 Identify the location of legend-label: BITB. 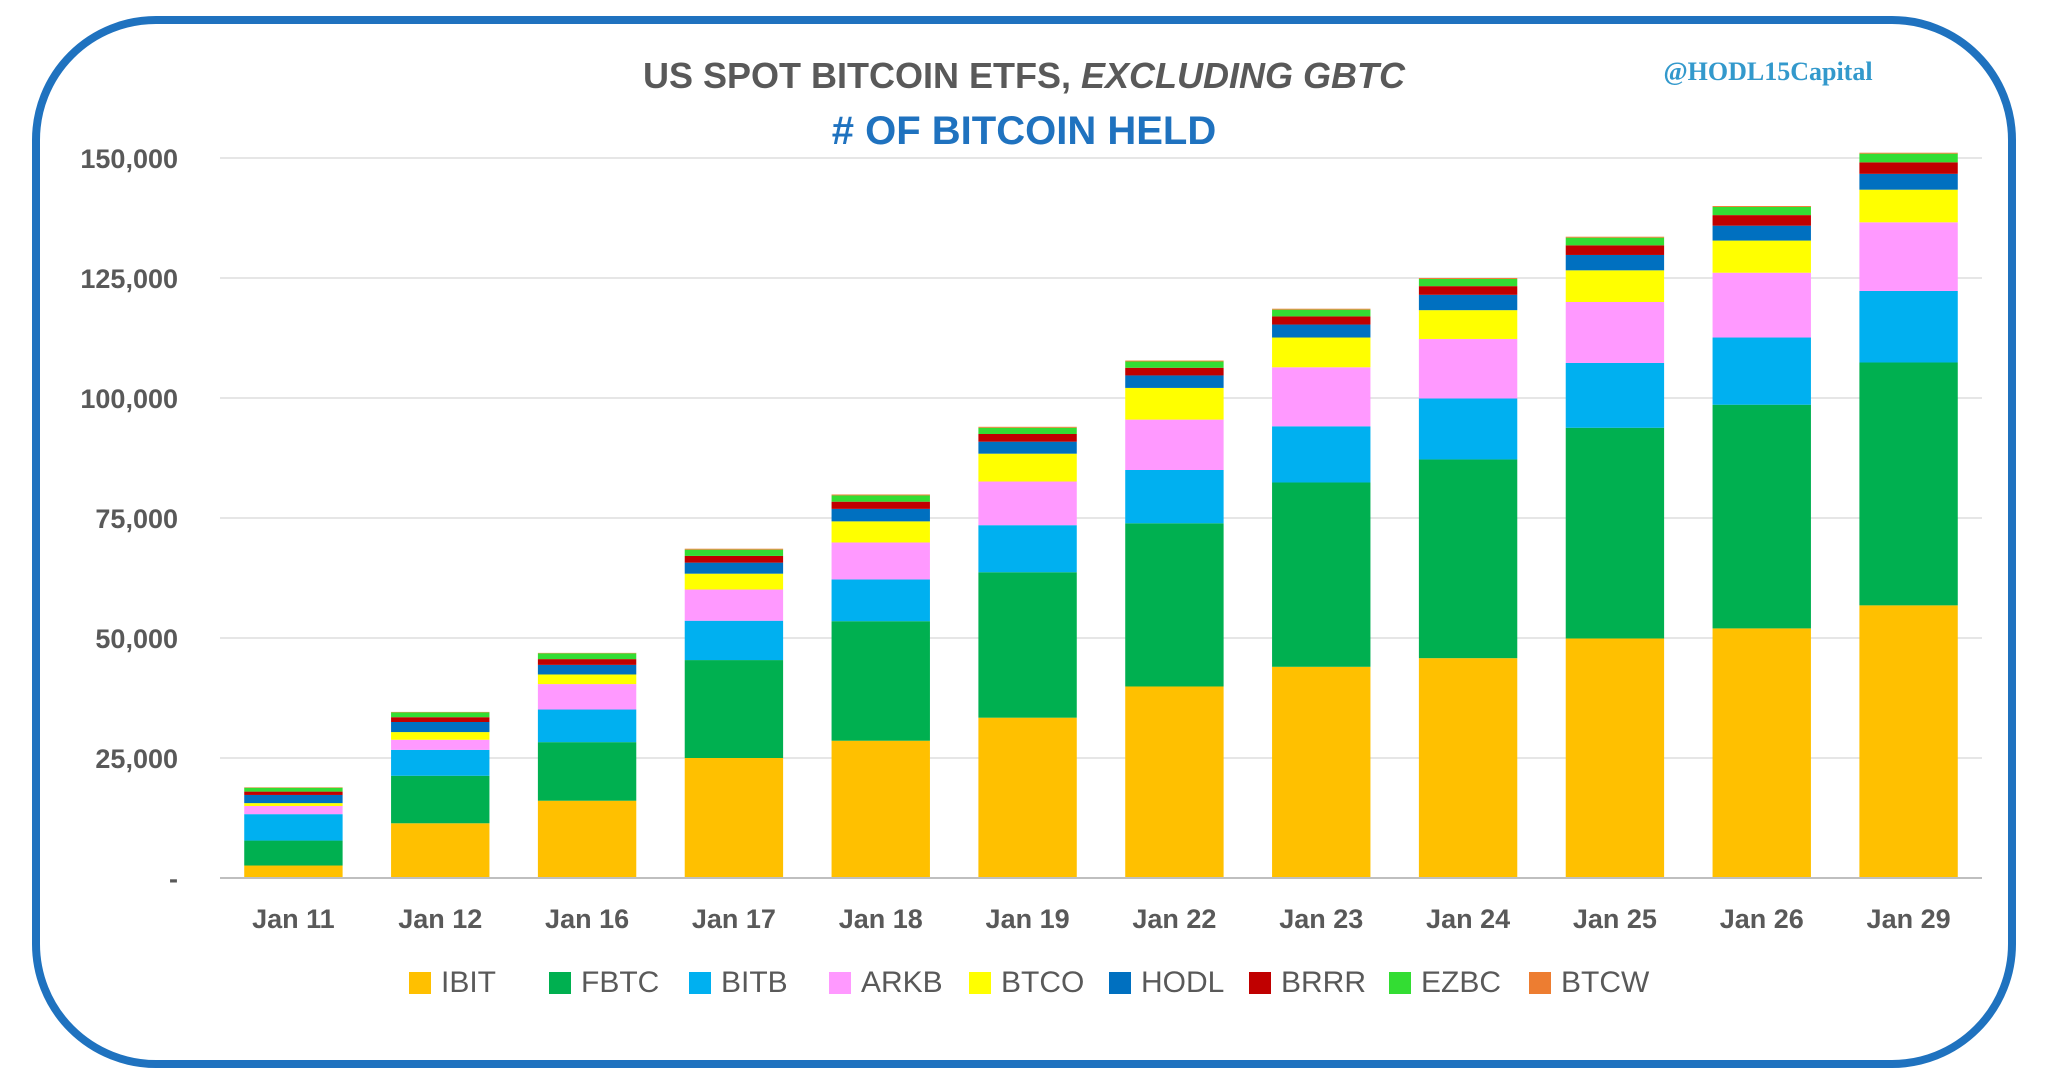
(754, 982).